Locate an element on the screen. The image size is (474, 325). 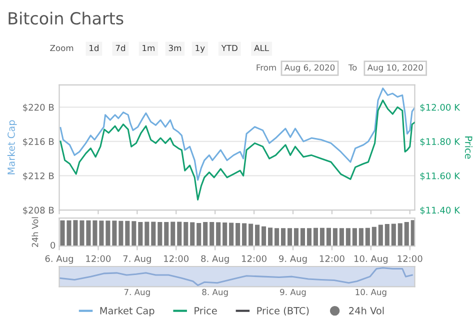
x-tick-label: 6. Aug is located at coordinates (59, 259).